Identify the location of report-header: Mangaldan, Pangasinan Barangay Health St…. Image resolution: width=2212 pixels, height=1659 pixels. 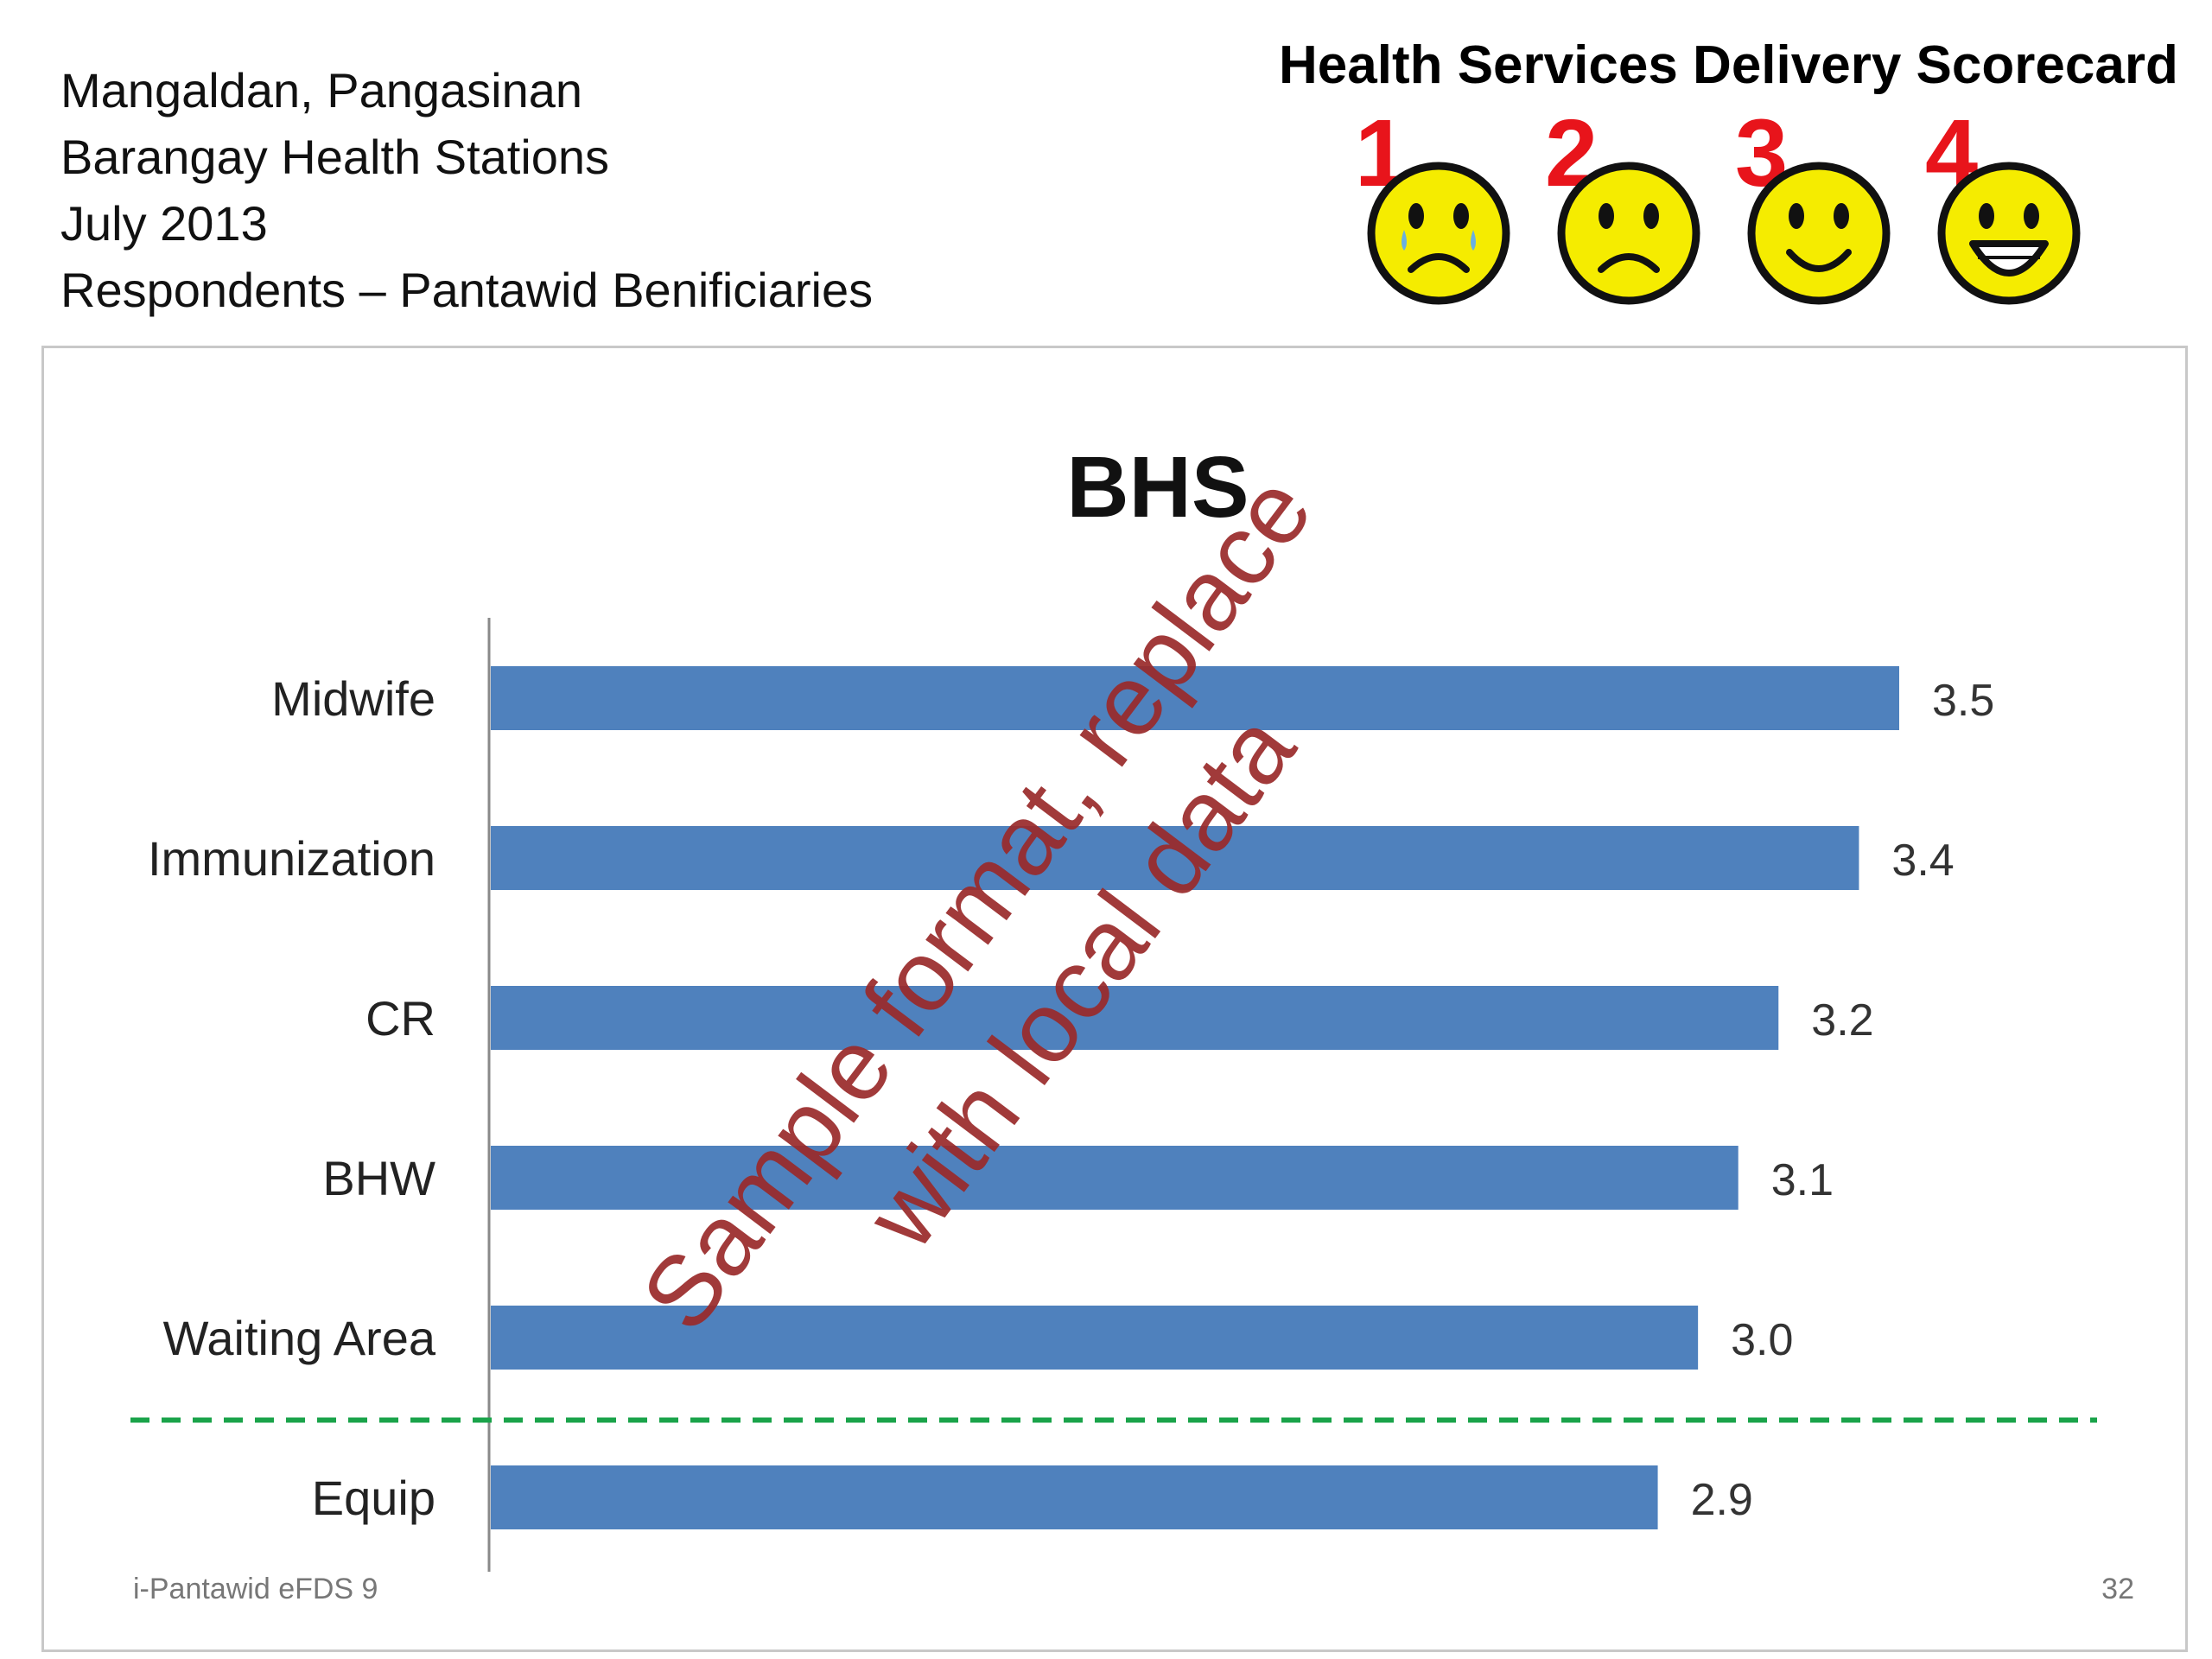
(466, 190).